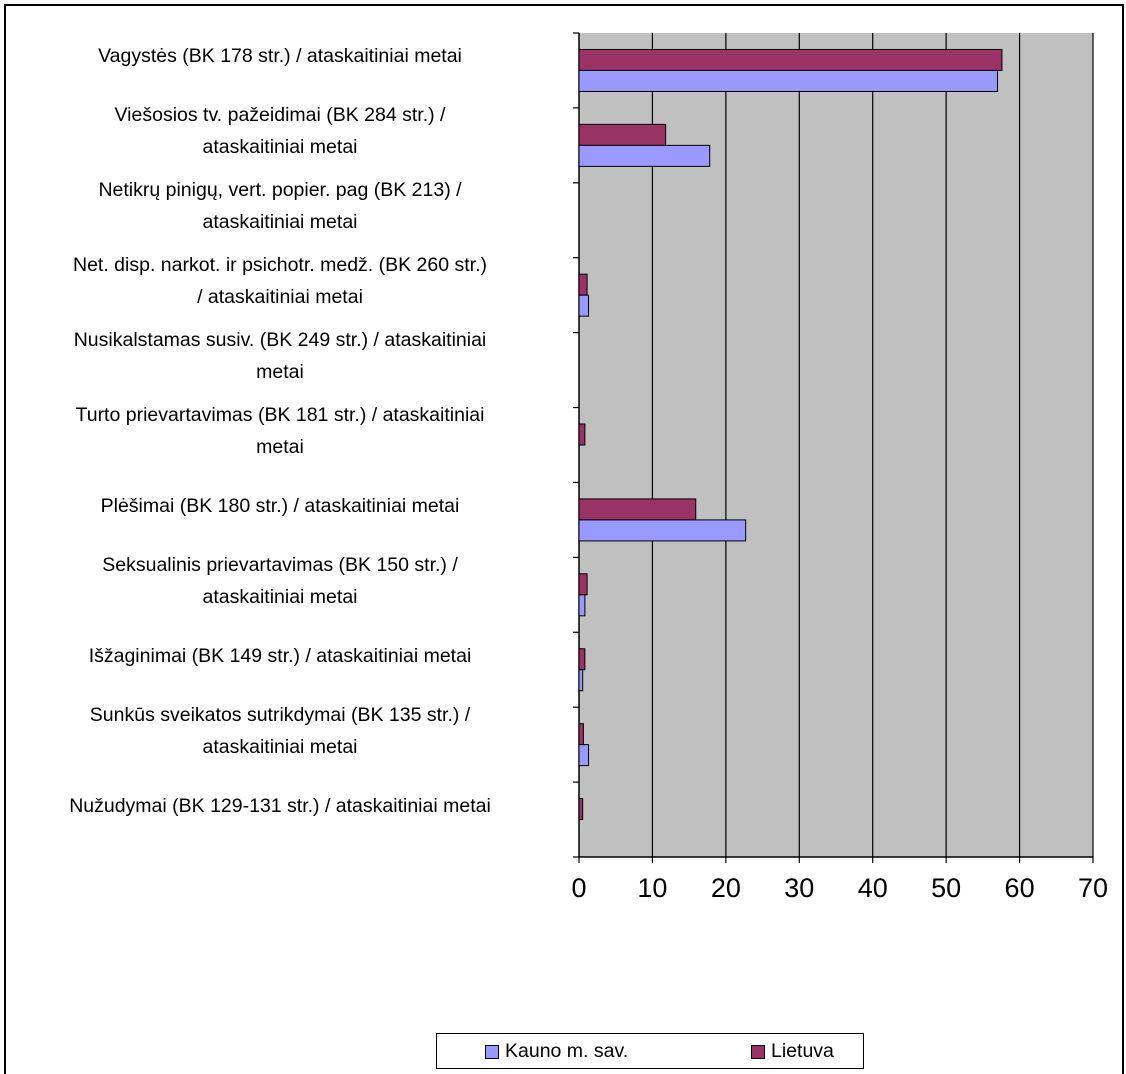 The width and height of the screenshot is (1126, 1074). I want to click on x-tick-label: 0, so click(578, 888).